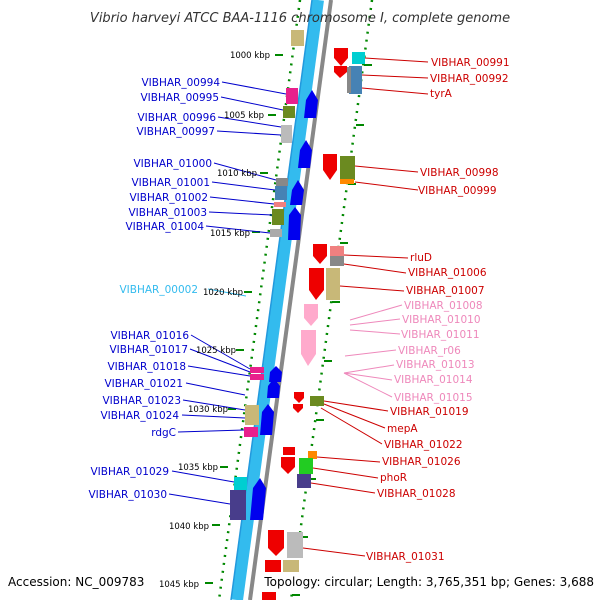  What do you see at coordinates (129, 472) in the screenshot?
I see `gene-label: VIBHAR_01029` at bounding box center [129, 472].